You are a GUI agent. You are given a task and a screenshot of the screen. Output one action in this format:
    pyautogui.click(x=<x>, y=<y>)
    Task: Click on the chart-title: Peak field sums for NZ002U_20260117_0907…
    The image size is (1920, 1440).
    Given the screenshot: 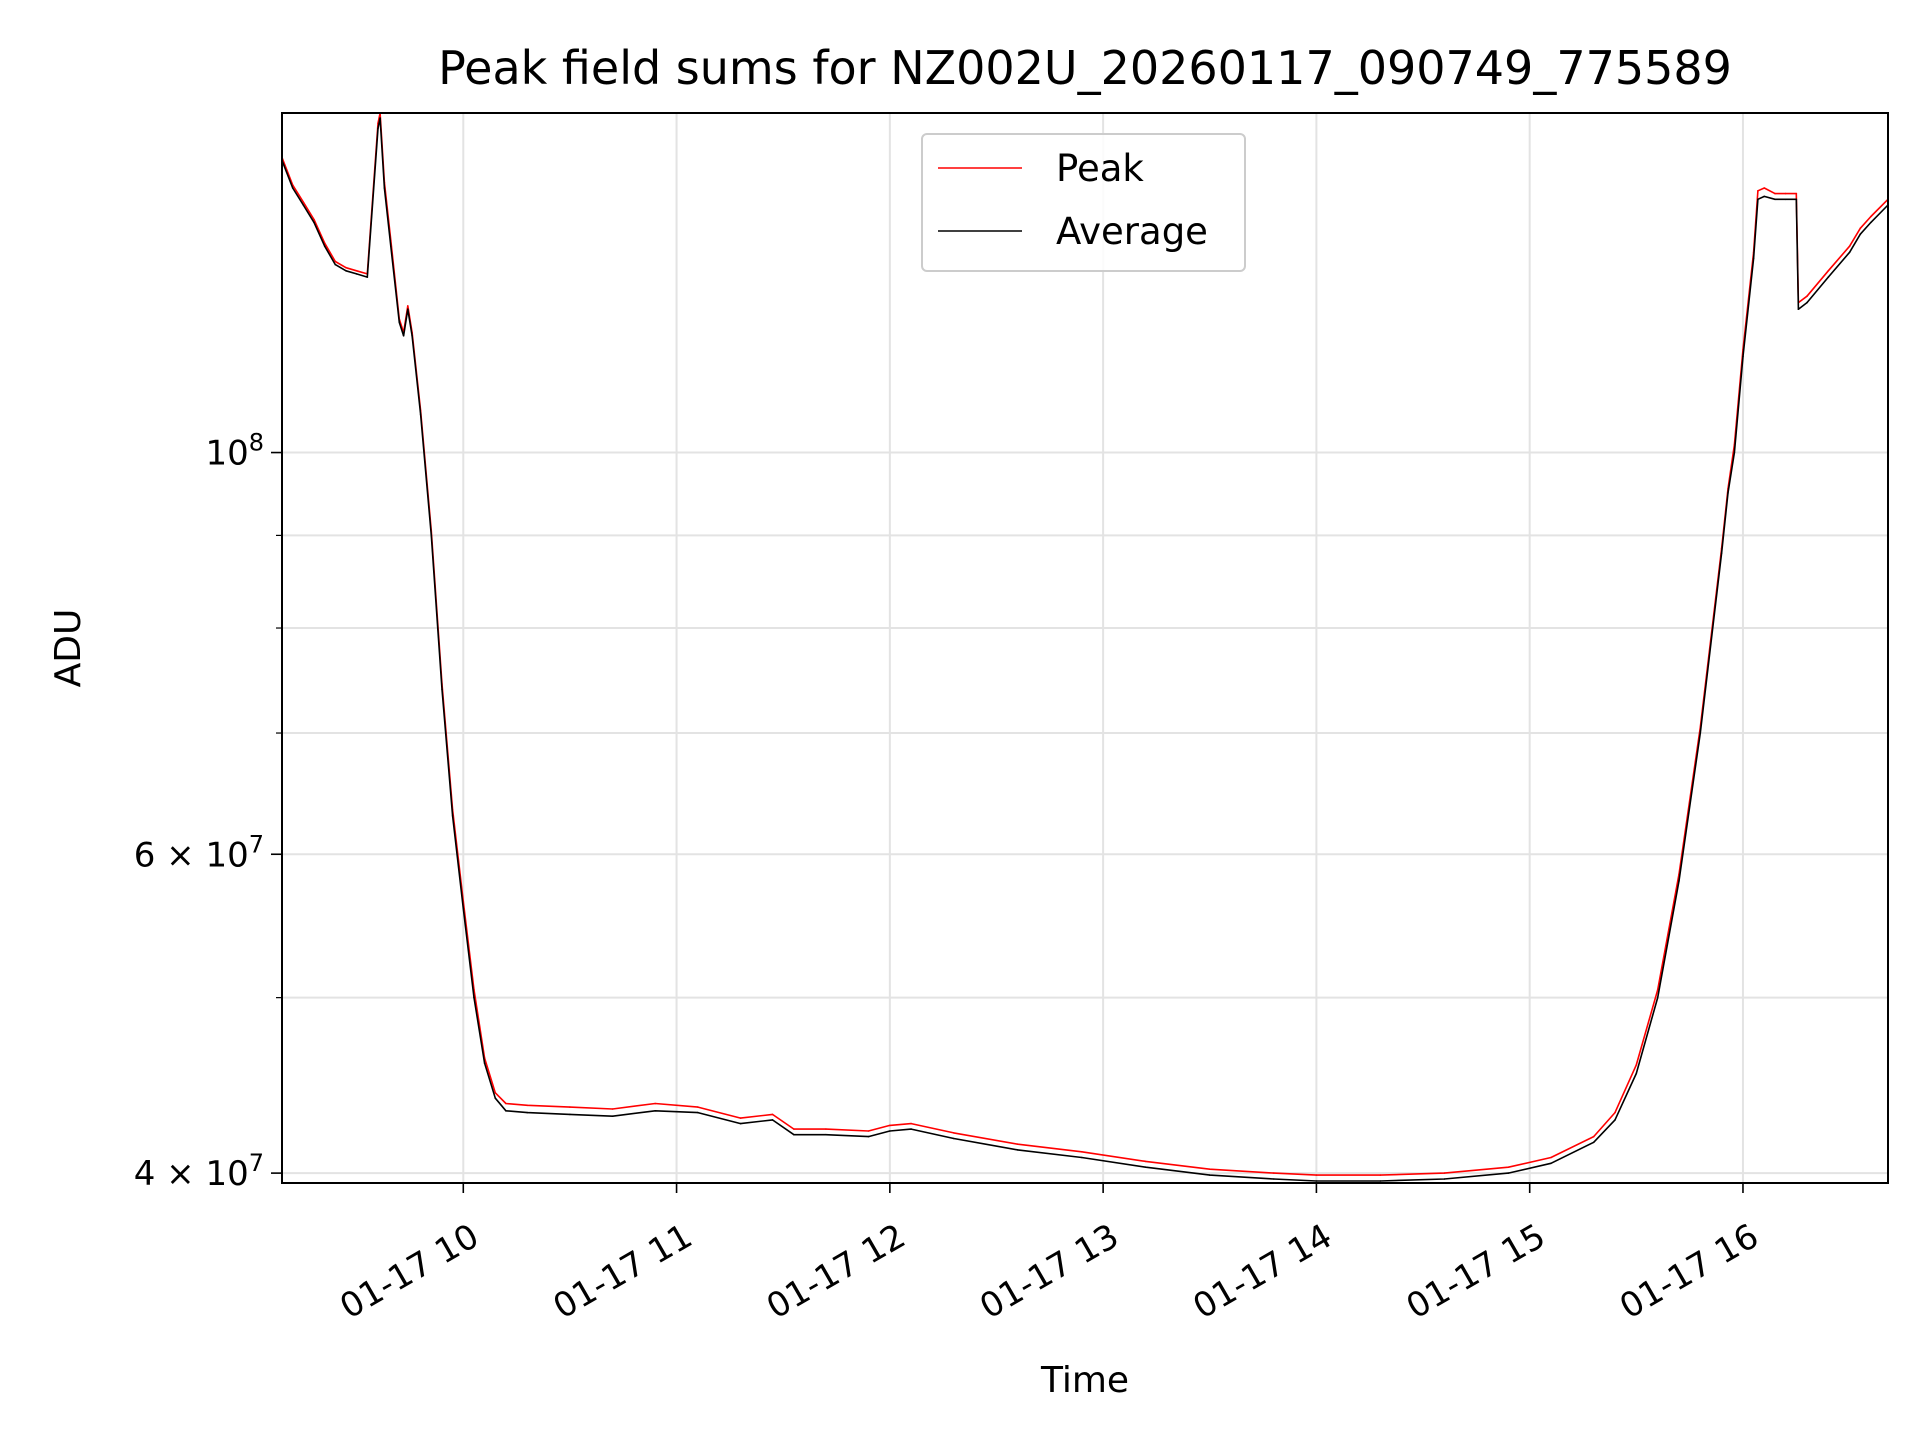 What is the action you would take?
    pyautogui.click(x=1085, y=68)
    